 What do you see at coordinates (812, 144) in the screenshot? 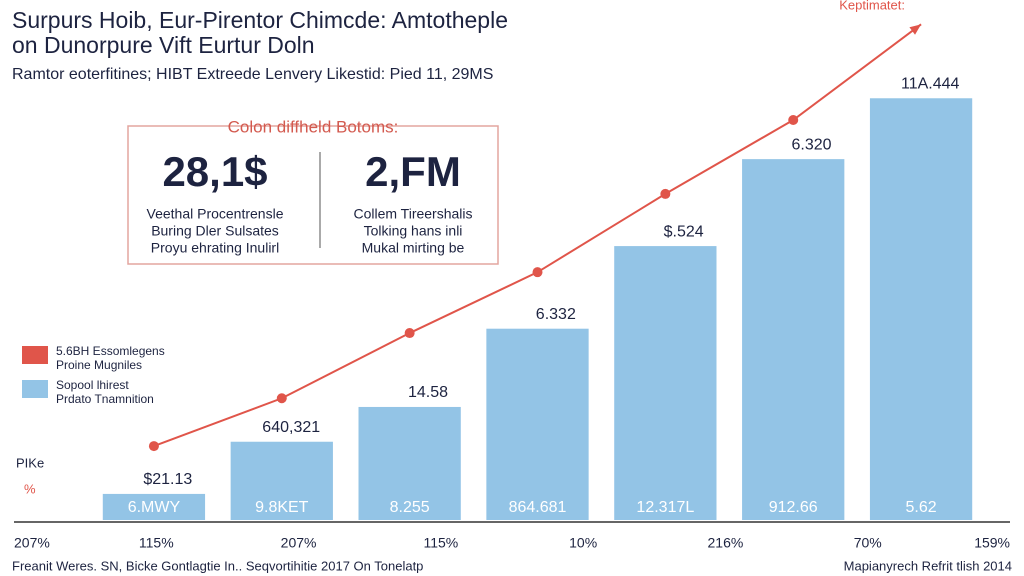
I see `value-label: 6.320` at bounding box center [812, 144].